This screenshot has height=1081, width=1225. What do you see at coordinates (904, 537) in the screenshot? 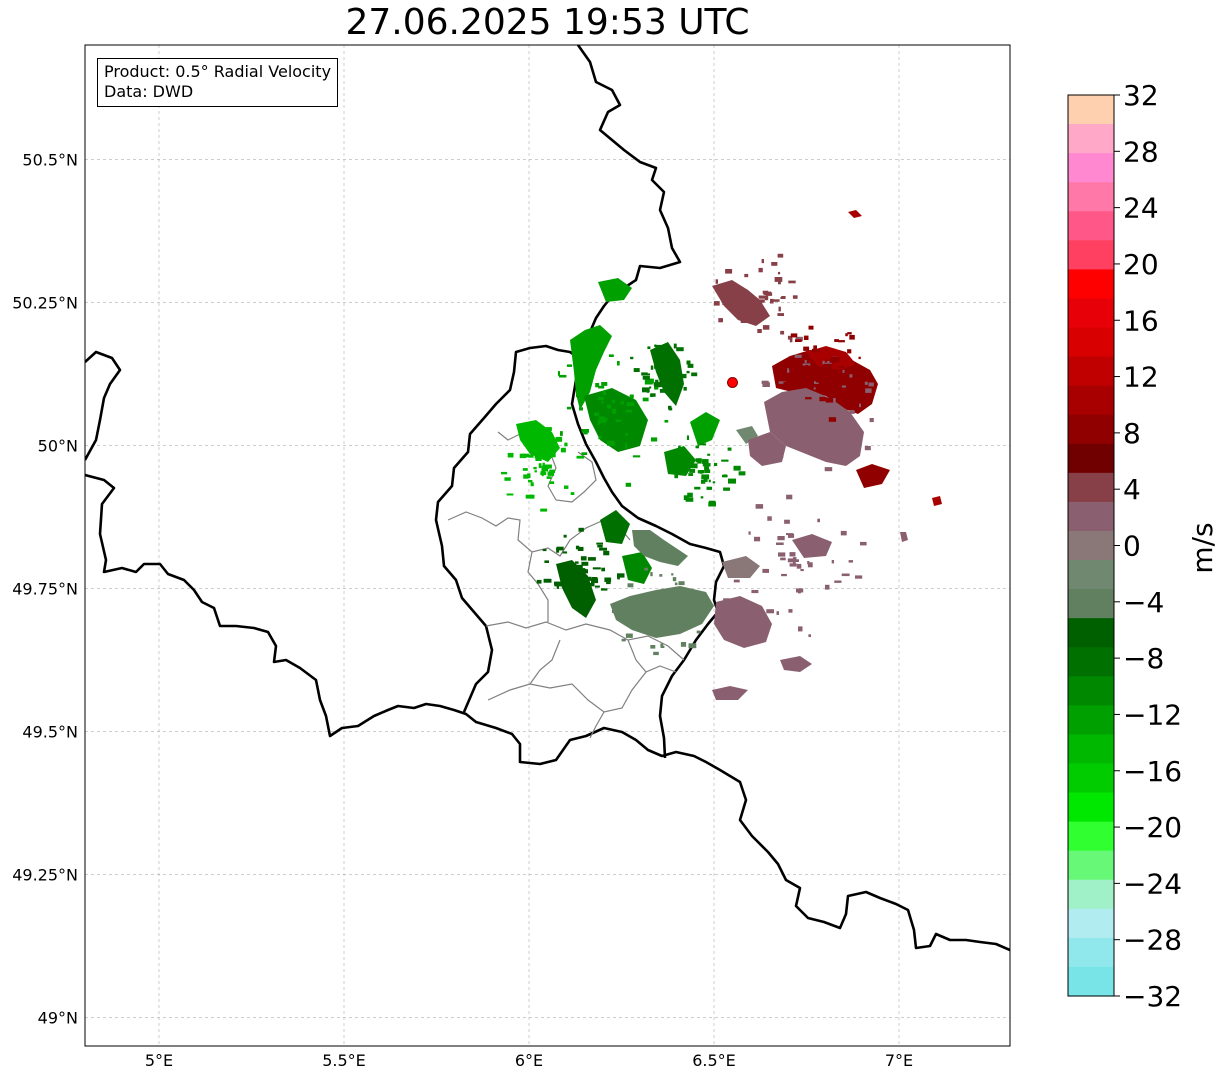
I see `echo-mauve` at bounding box center [904, 537].